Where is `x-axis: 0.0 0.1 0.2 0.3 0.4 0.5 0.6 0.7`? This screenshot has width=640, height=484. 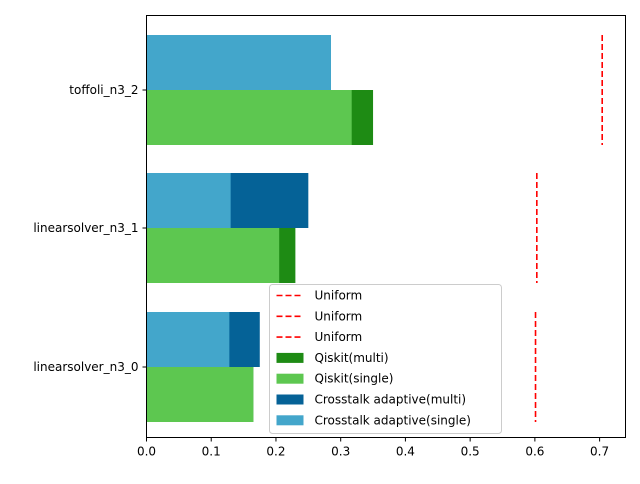 x-axis: 0.0 0.1 0.2 0.3 0.4 0.5 0.6 0.7 is located at coordinates (373, 448).